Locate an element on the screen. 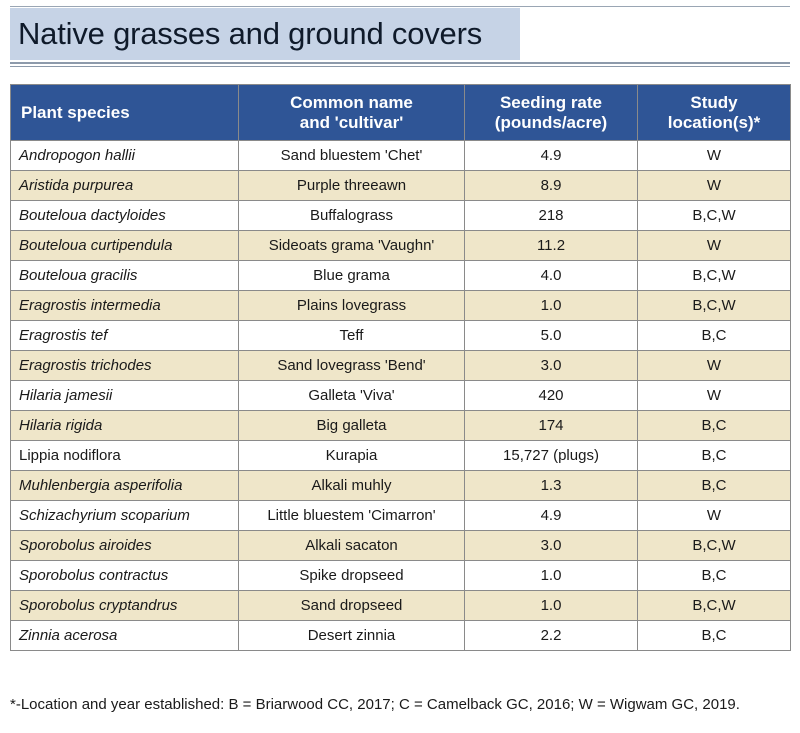 The width and height of the screenshot is (800, 733). common-name-cell: Galleta 'Viva' is located at coordinates (351, 395).